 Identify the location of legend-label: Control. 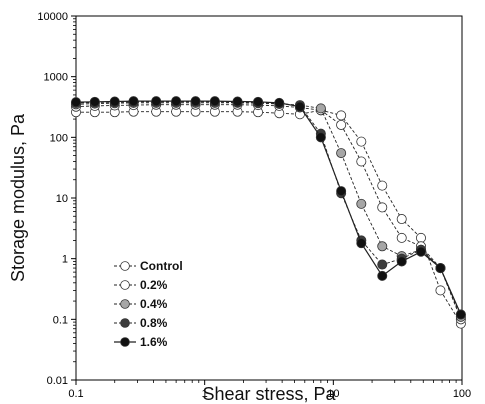
(161, 266).